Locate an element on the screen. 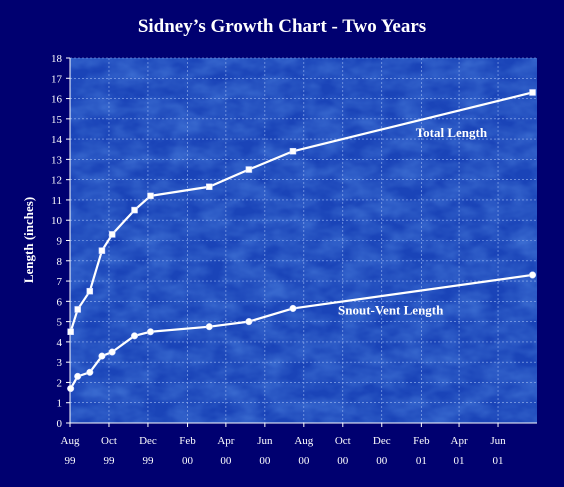 The image size is (564, 487). total-length-label: Total Length is located at coordinates (452, 132).